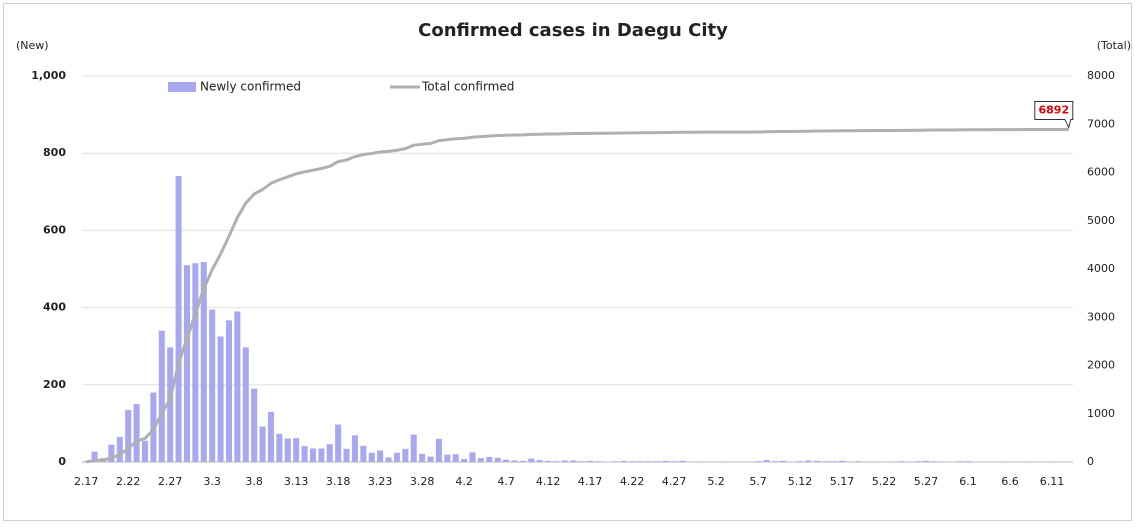 The width and height of the screenshot is (1135, 528). What do you see at coordinates (250, 87) in the screenshot?
I see `legend-label: Newly confirmed` at bounding box center [250, 87].